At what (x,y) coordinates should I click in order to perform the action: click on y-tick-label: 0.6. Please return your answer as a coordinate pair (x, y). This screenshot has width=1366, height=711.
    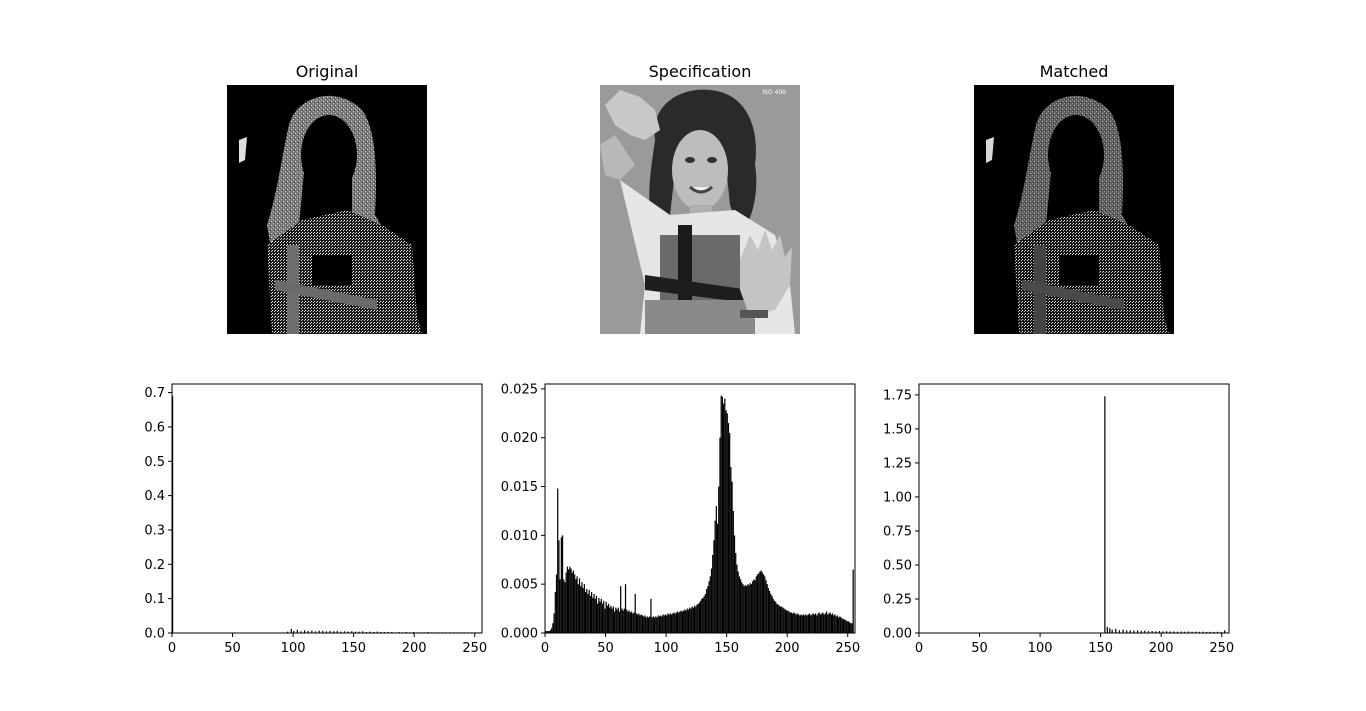
    Looking at the image, I should click on (154, 427).